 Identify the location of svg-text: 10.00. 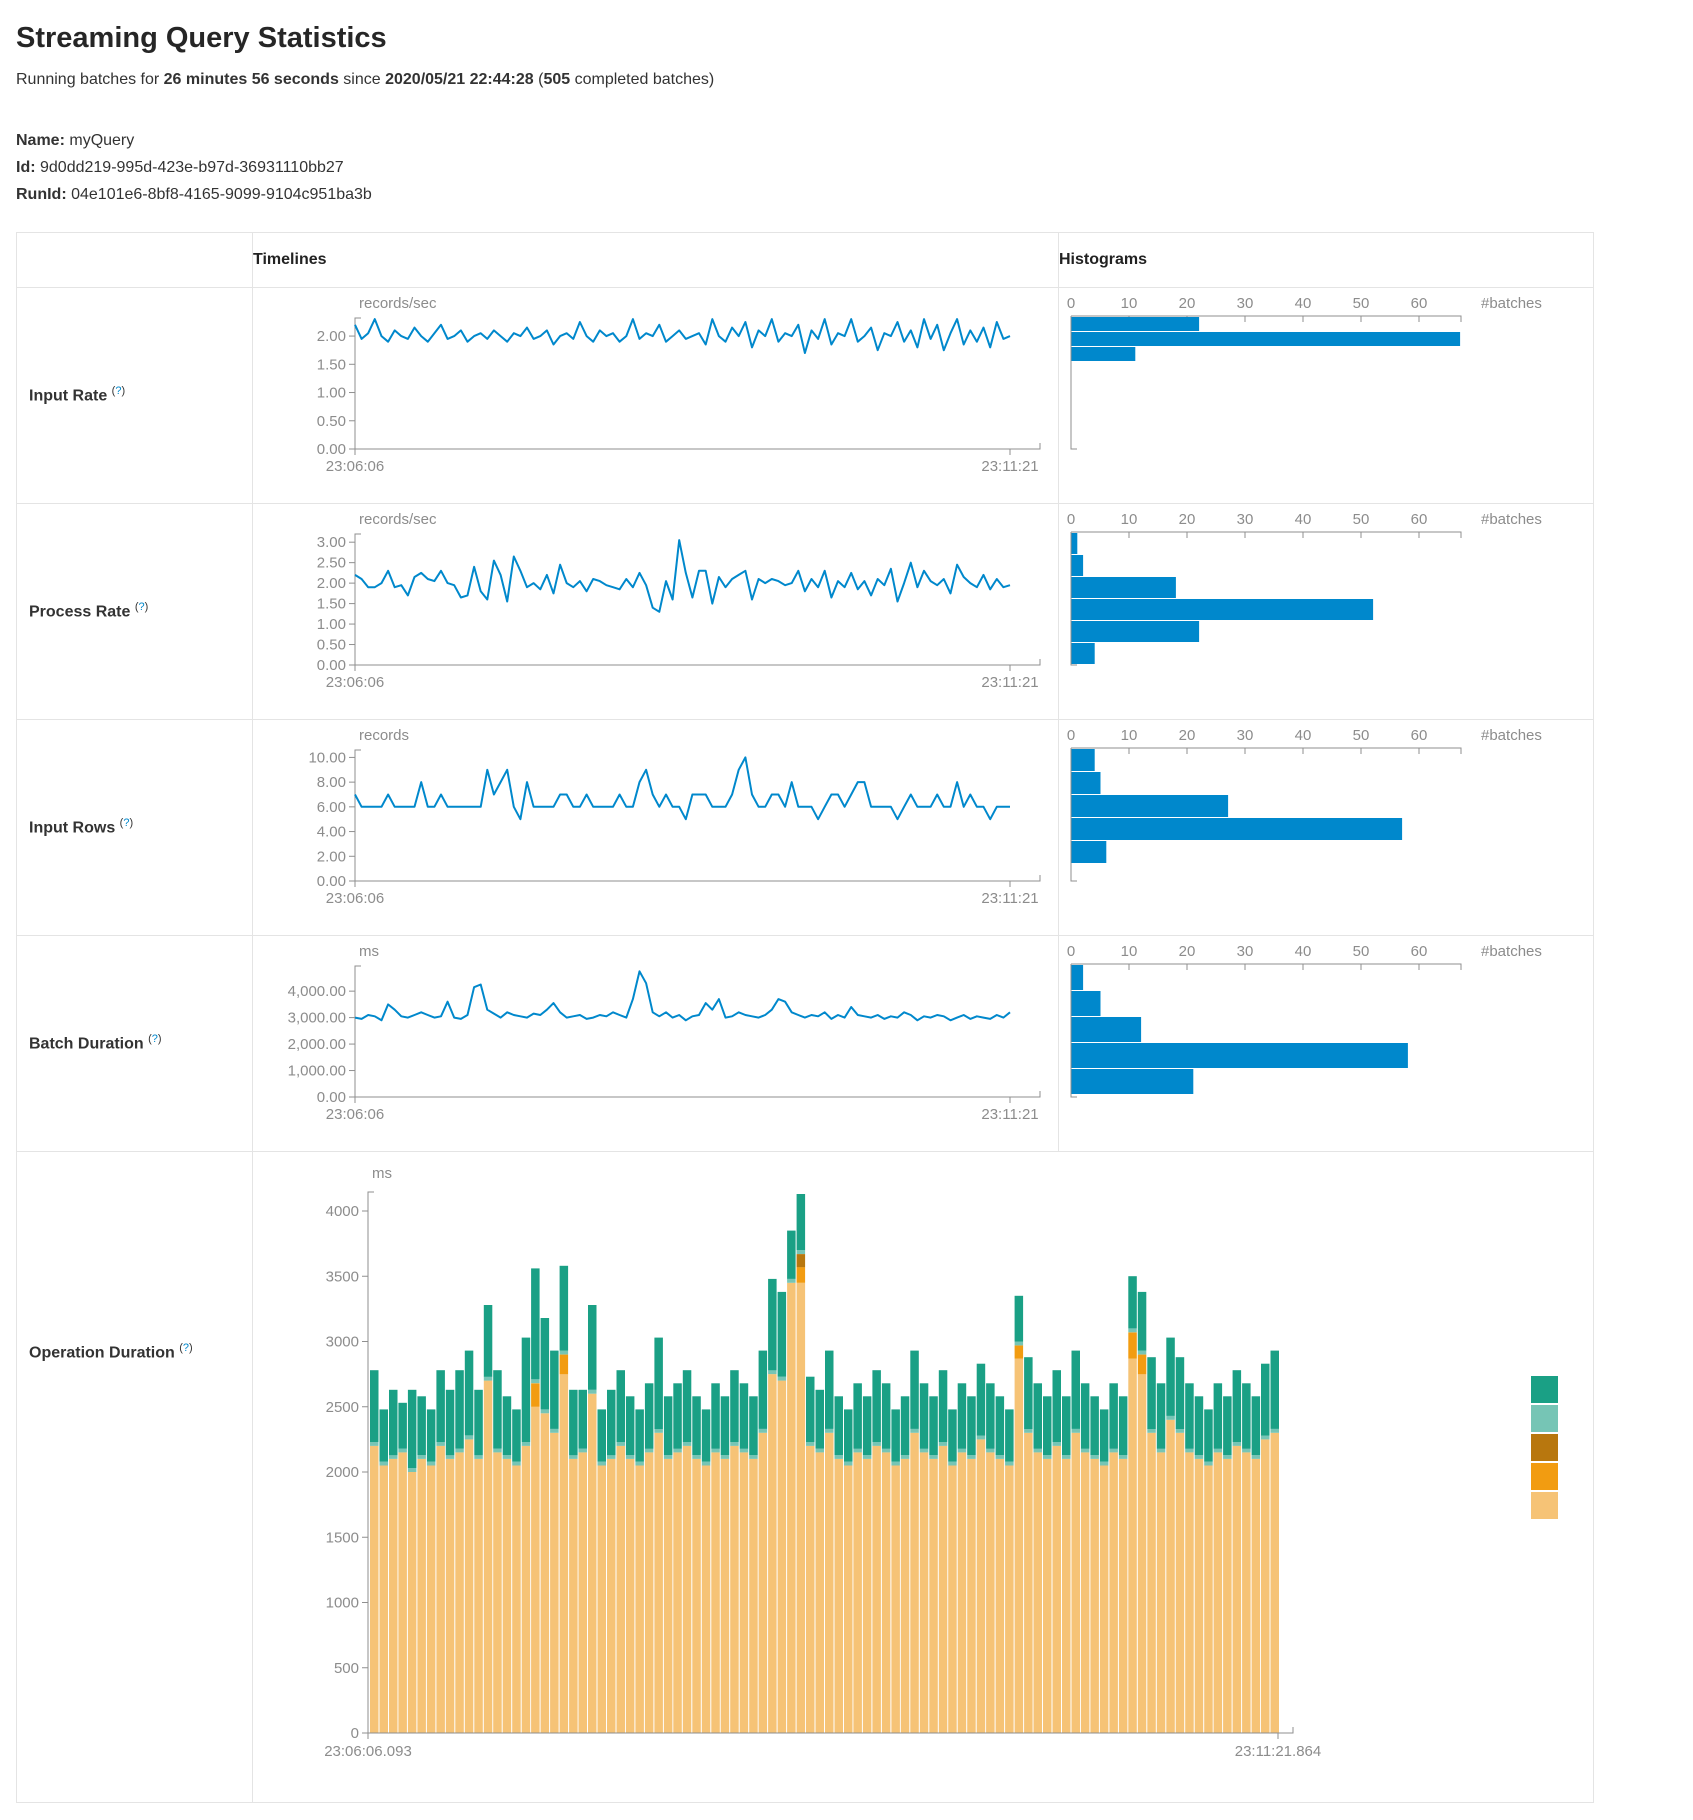
(327, 757).